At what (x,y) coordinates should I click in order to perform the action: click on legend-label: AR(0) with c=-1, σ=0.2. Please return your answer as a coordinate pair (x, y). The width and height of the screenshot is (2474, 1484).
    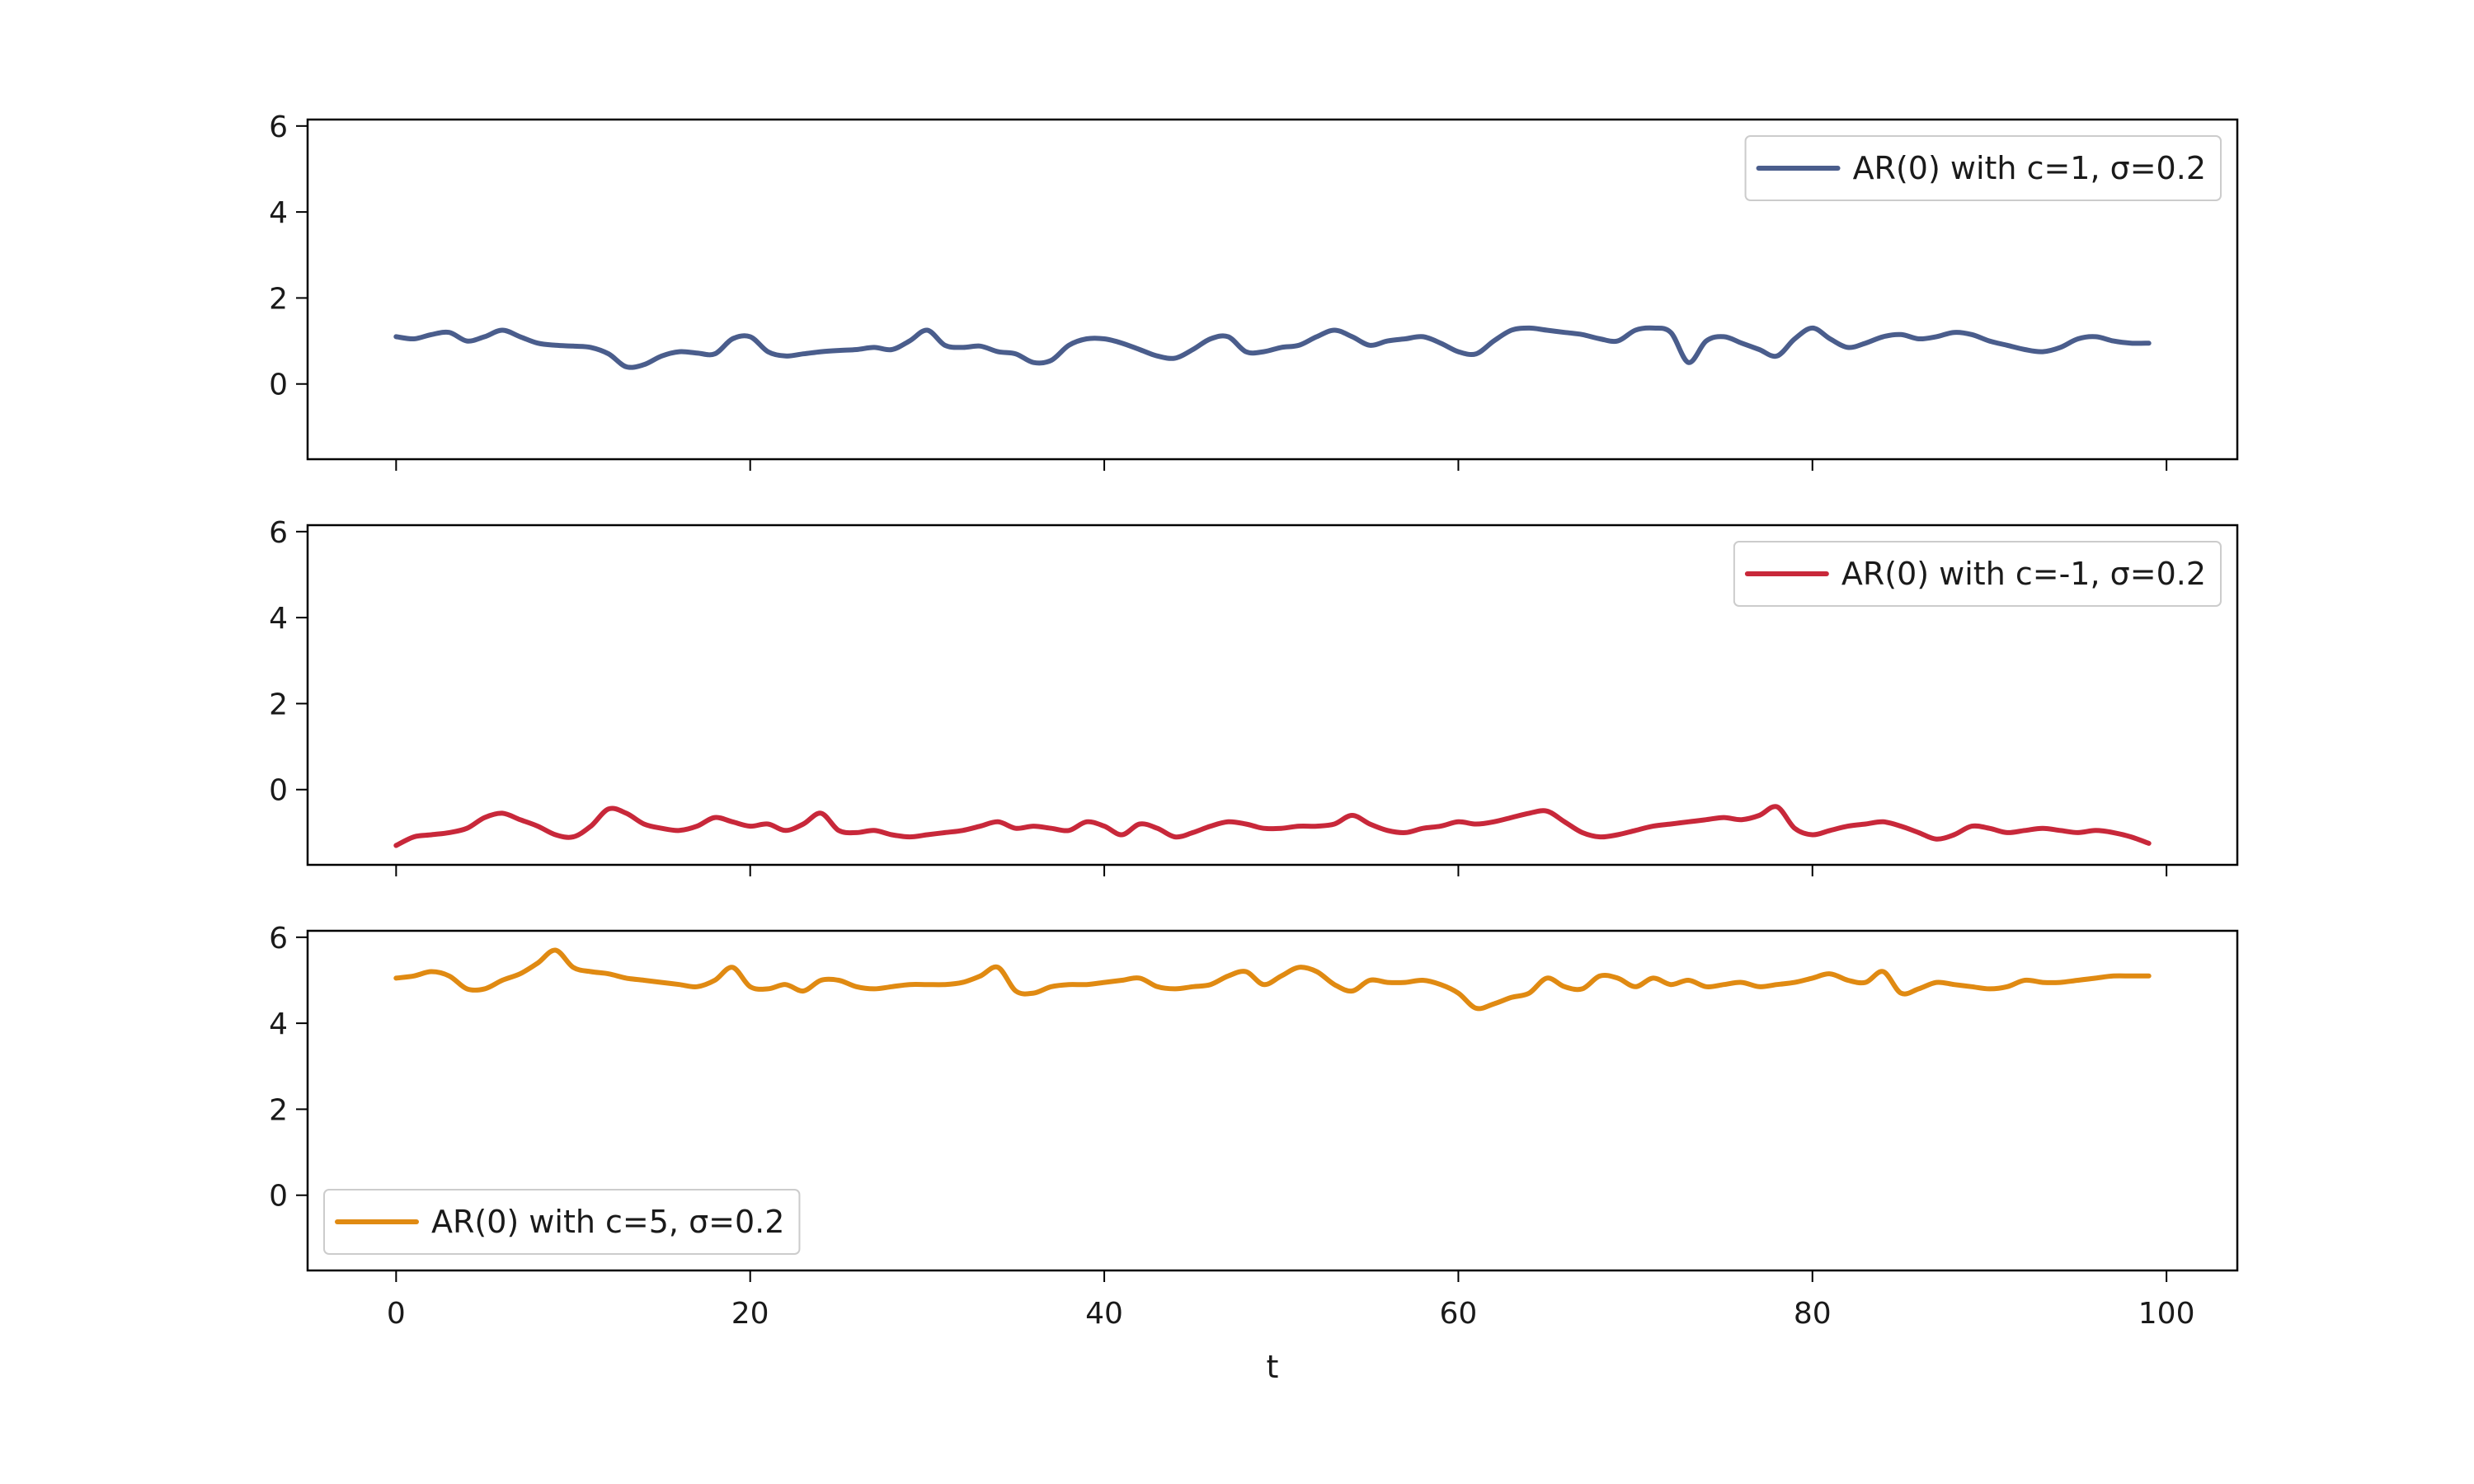
    Looking at the image, I should click on (2023, 574).